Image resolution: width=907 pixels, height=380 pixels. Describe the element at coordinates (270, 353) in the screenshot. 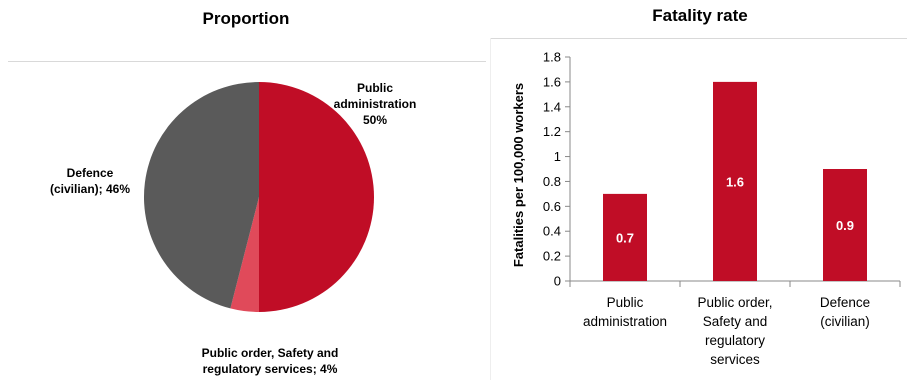

I see `pie-label-line: Public order, Safety and` at that location.